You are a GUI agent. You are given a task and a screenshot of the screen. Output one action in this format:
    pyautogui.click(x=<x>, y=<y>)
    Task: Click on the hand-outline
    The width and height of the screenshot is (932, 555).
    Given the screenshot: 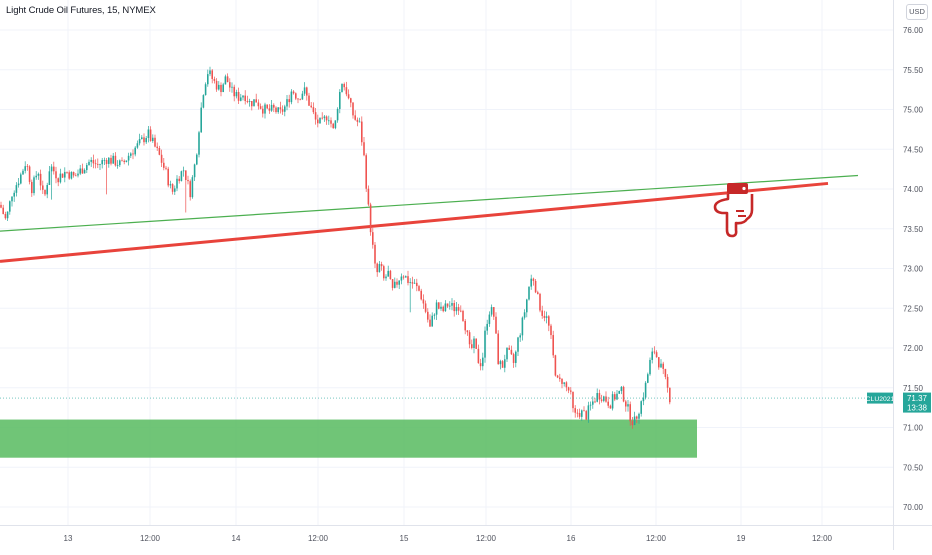 What is the action you would take?
    pyautogui.click(x=733, y=216)
    